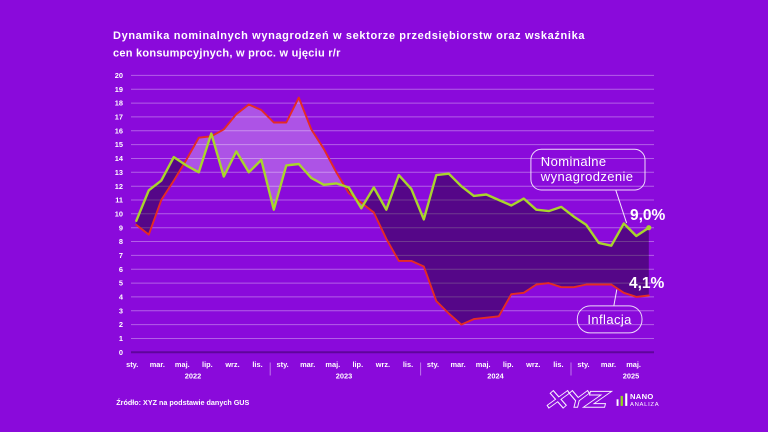  I want to click on svg-text: 3, so click(121, 310).